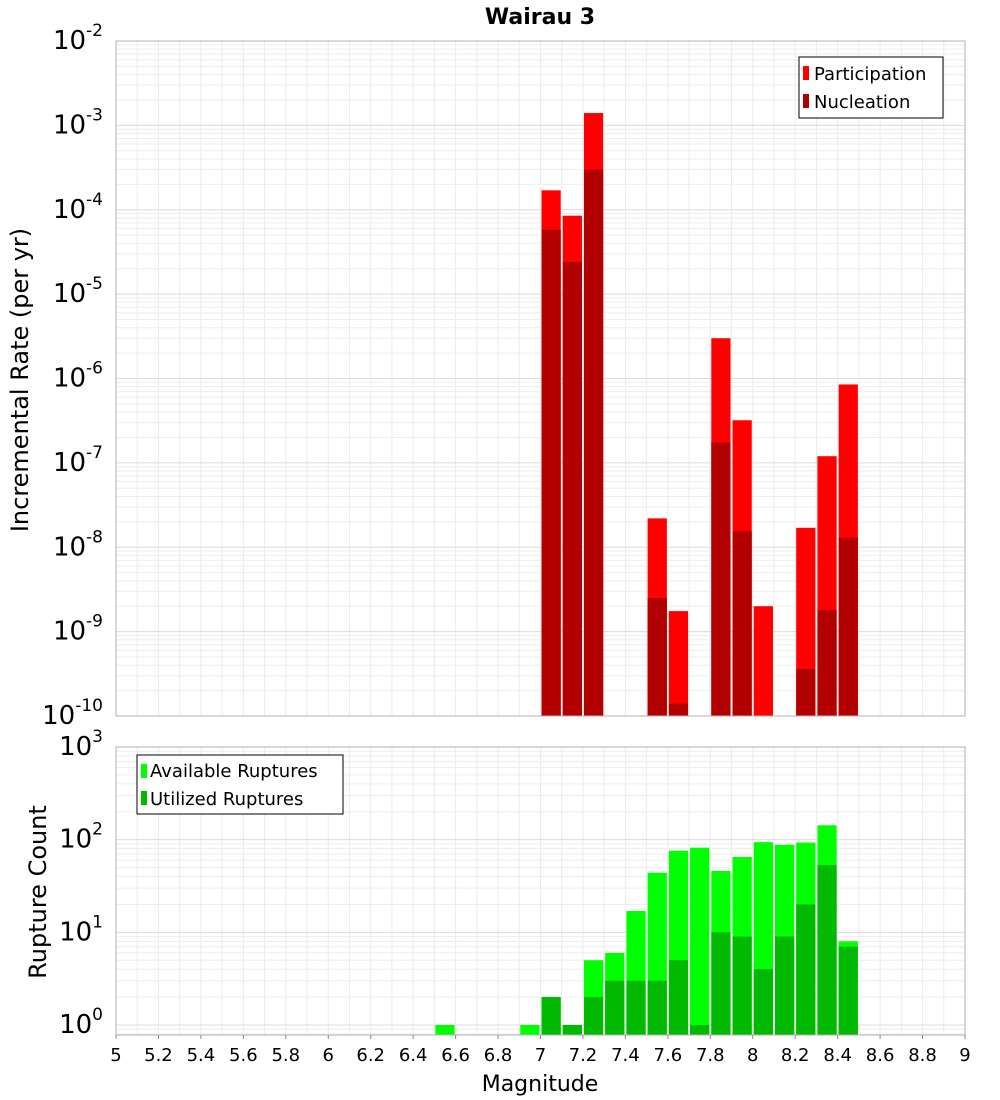 Image resolution: width=1000 pixels, height=1100 pixels. Describe the element at coordinates (922, 1055) in the screenshot. I see `x-tick-label: 8.8` at that location.